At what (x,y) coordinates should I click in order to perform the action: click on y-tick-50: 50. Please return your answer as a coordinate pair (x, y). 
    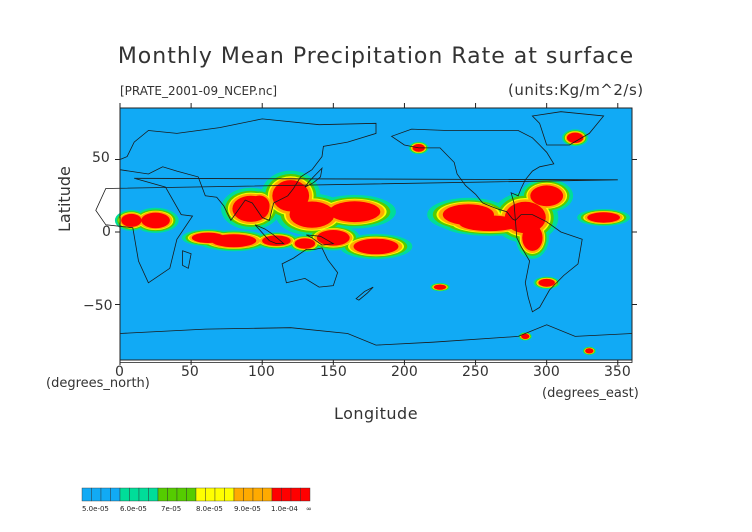
    Looking at the image, I should click on (101, 158).